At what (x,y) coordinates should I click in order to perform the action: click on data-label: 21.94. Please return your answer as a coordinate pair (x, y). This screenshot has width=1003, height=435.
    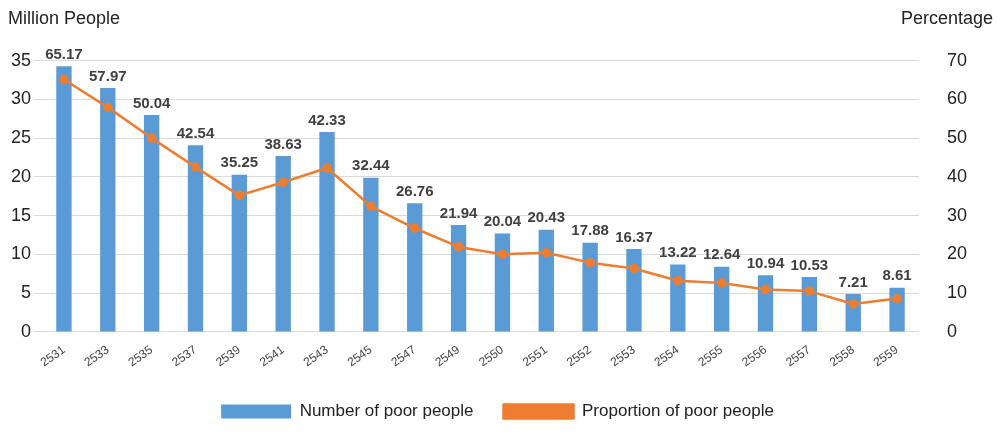
    Looking at the image, I should click on (458, 212).